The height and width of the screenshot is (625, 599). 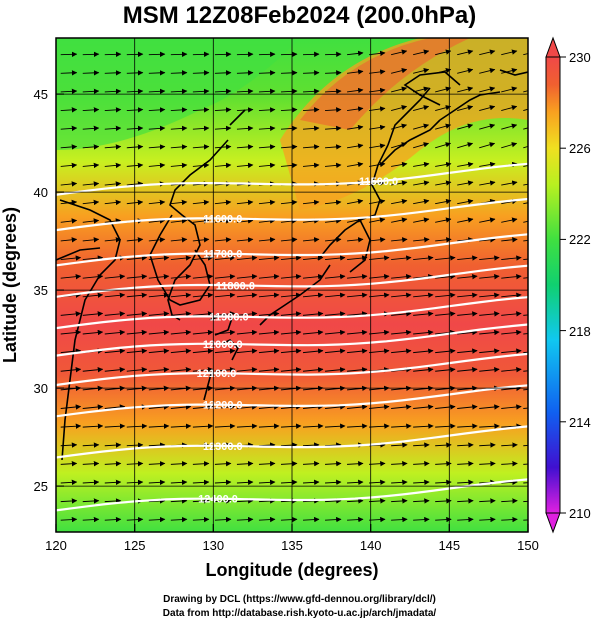 I want to click on y-axis-title: Latitude (degrees), so click(x=10, y=285).